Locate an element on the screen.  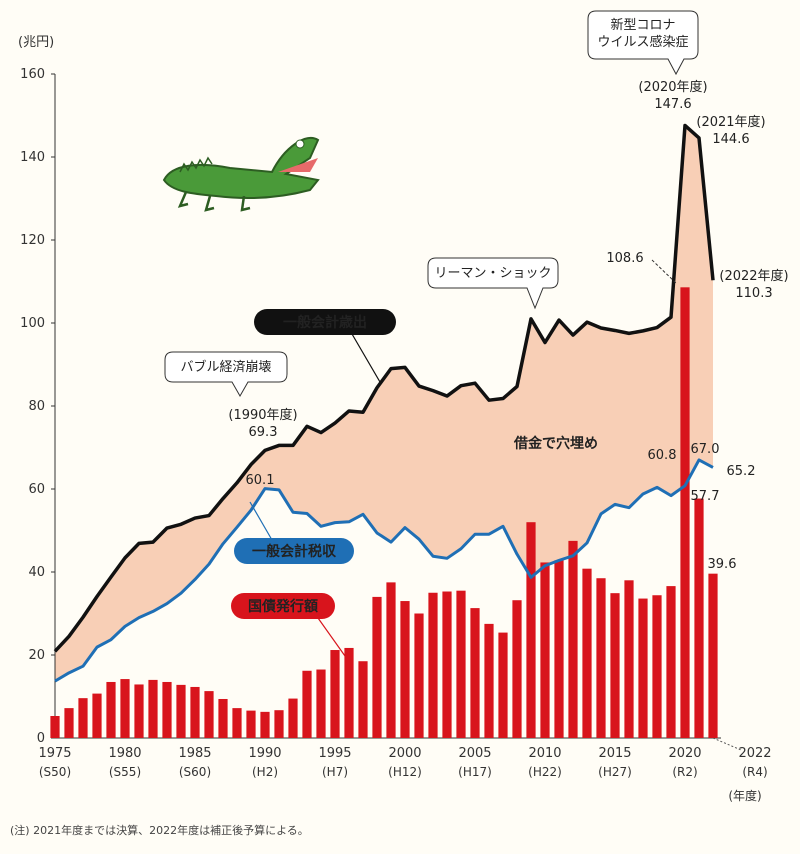
label-2020-spend-line-1: 147.6 is located at coordinates (672, 104).